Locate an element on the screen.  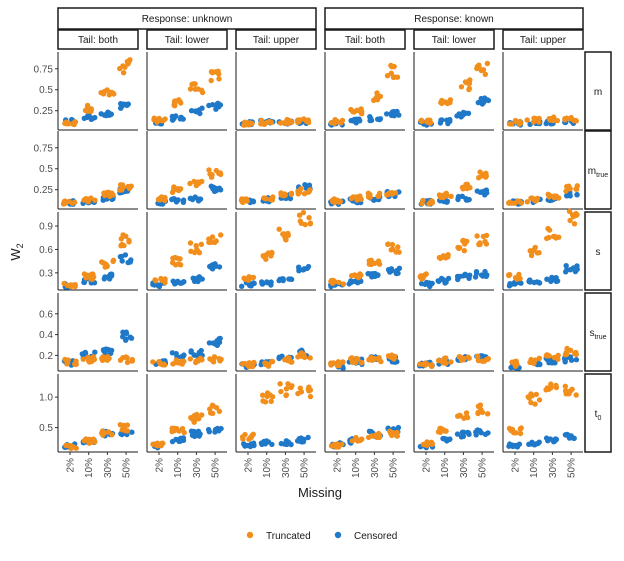
y-tick-label: 0.25 is located at coordinates (44, 190).